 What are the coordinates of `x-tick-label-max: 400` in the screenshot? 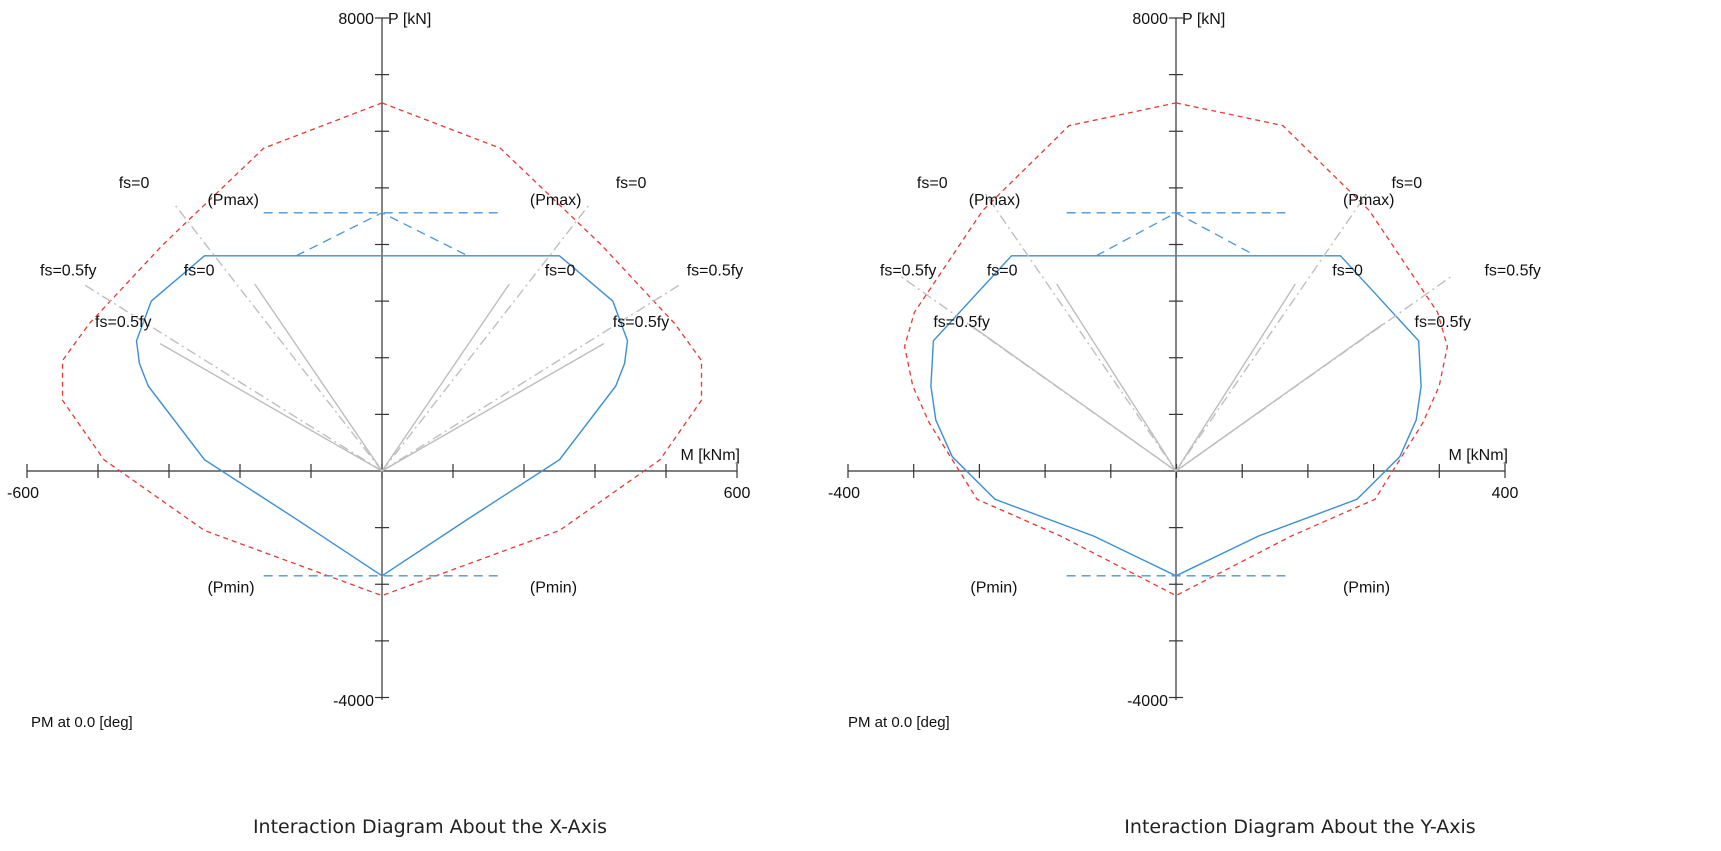 It's located at (1505, 493).